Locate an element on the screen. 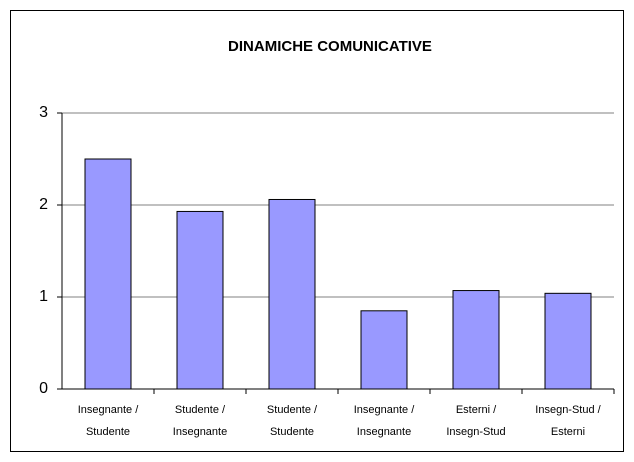  x-tick-label: Insegn-Stud is located at coordinates (475, 432).